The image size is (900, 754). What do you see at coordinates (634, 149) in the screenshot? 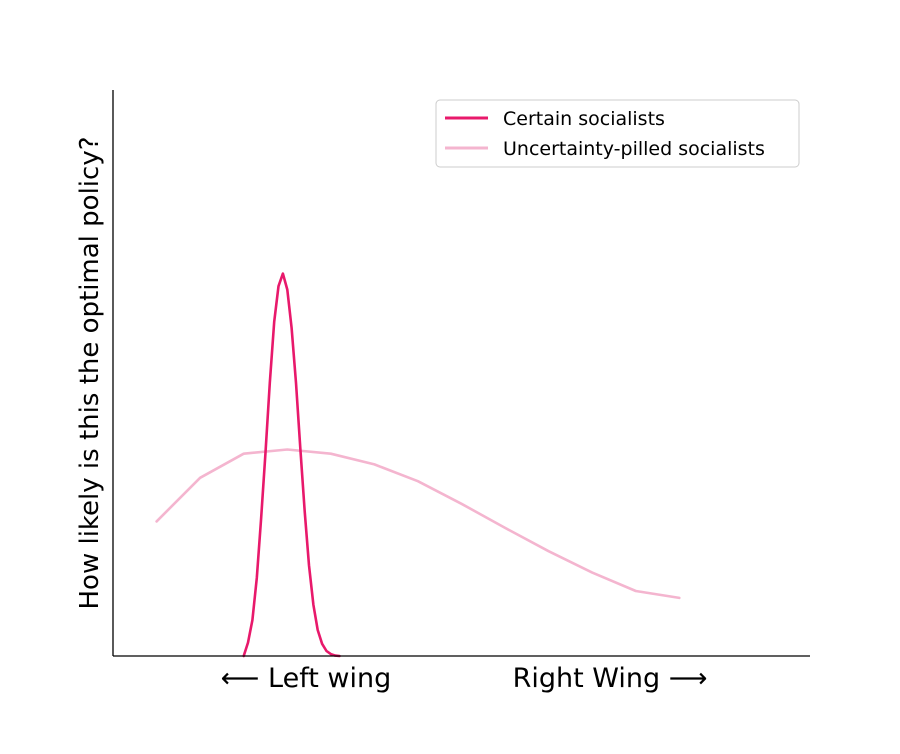
I see `legend-label-uncertainty-pilled-socialists: Uncertainty-pilled socialists` at bounding box center [634, 149].